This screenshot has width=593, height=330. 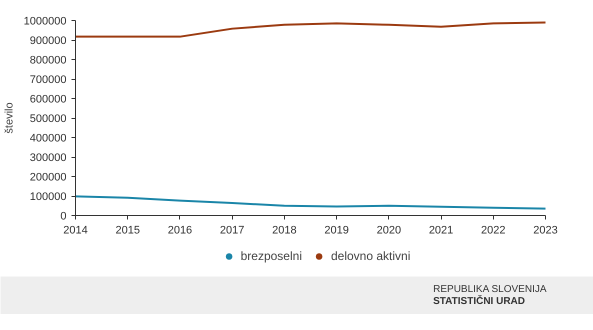 I want to click on y-axis-title: število, so click(x=10, y=118).